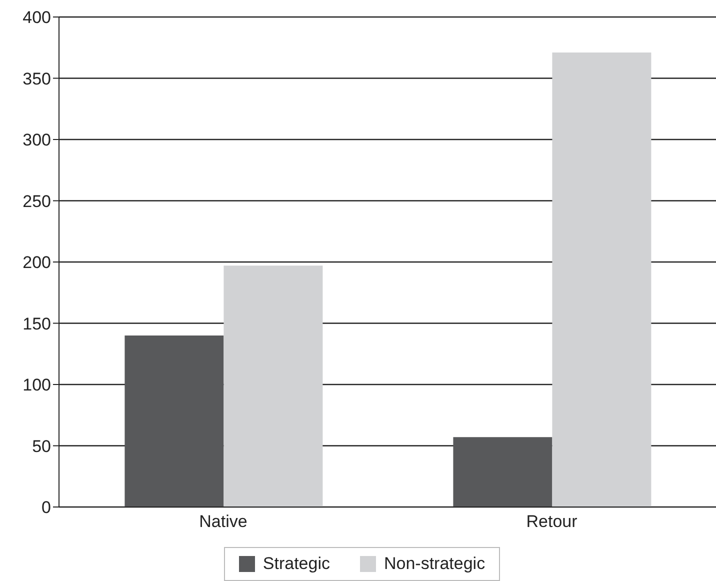  I want to click on y-tick-label: 50, so click(41, 446).